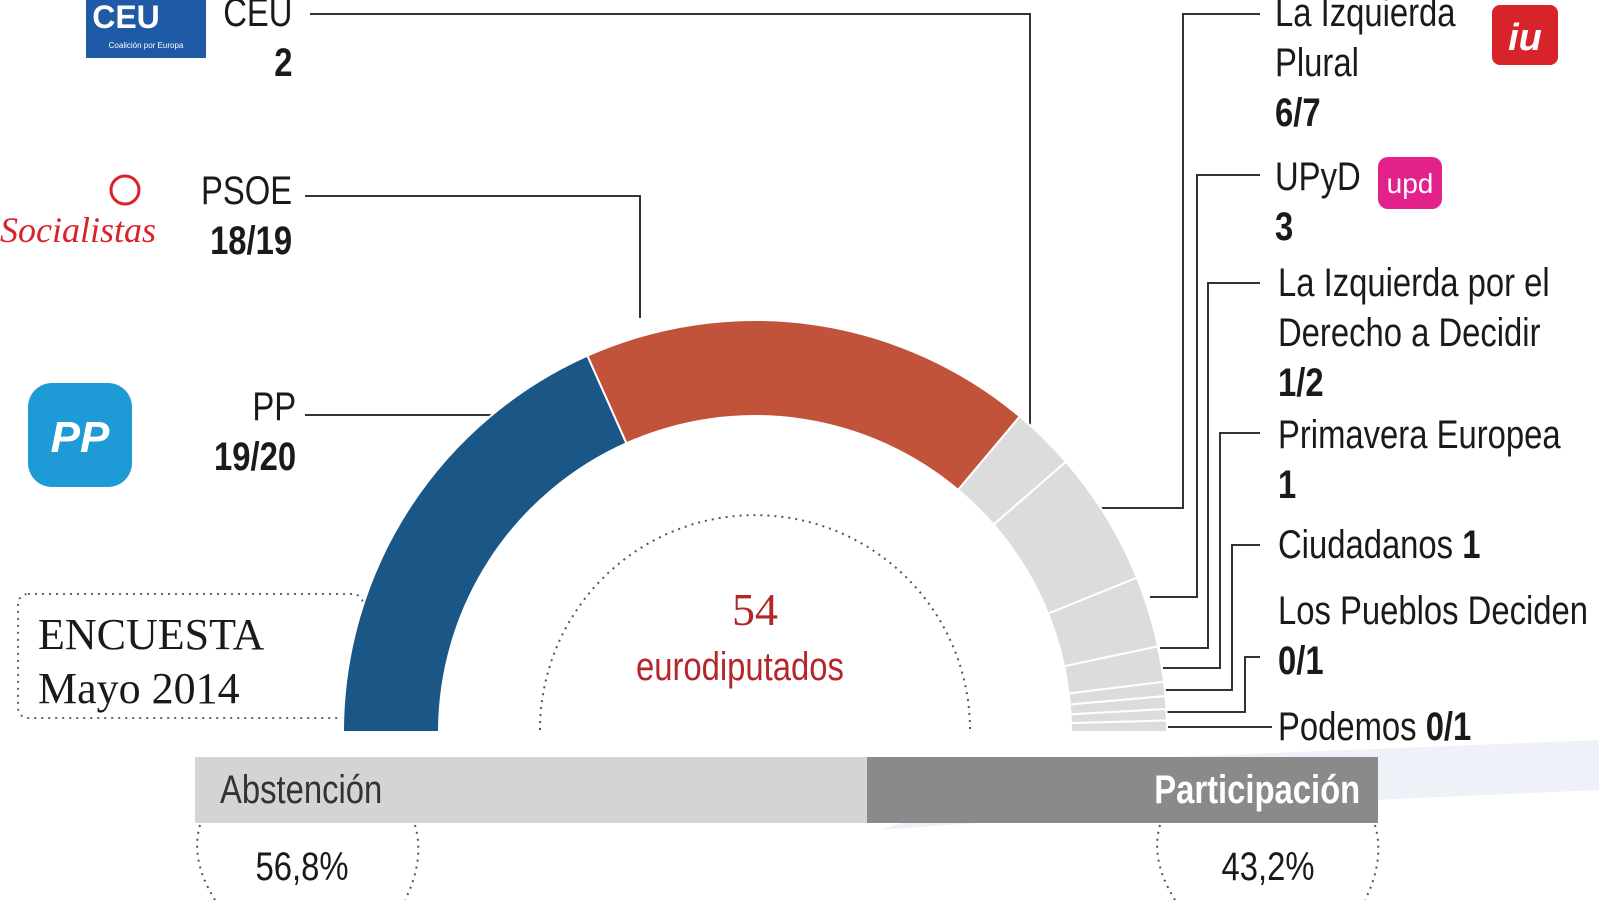 Image resolution: width=1599 pixels, height=900 pixels. What do you see at coordinates (1525, 38) in the screenshot?
I see `logo-text: iu` at bounding box center [1525, 38].